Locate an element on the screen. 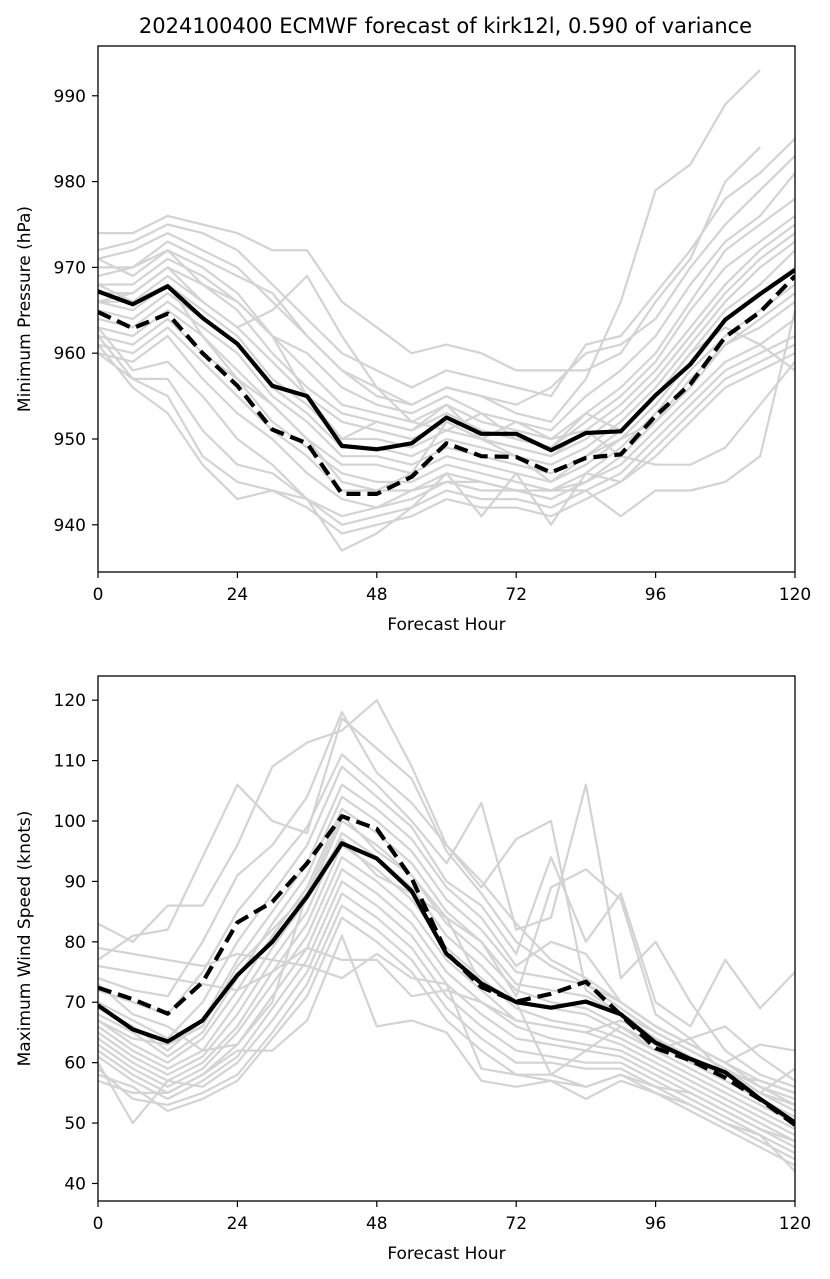 The width and height of the screenshot is (830, 1279). y-tick-label: 40 is located at coordinates (75, 1184).